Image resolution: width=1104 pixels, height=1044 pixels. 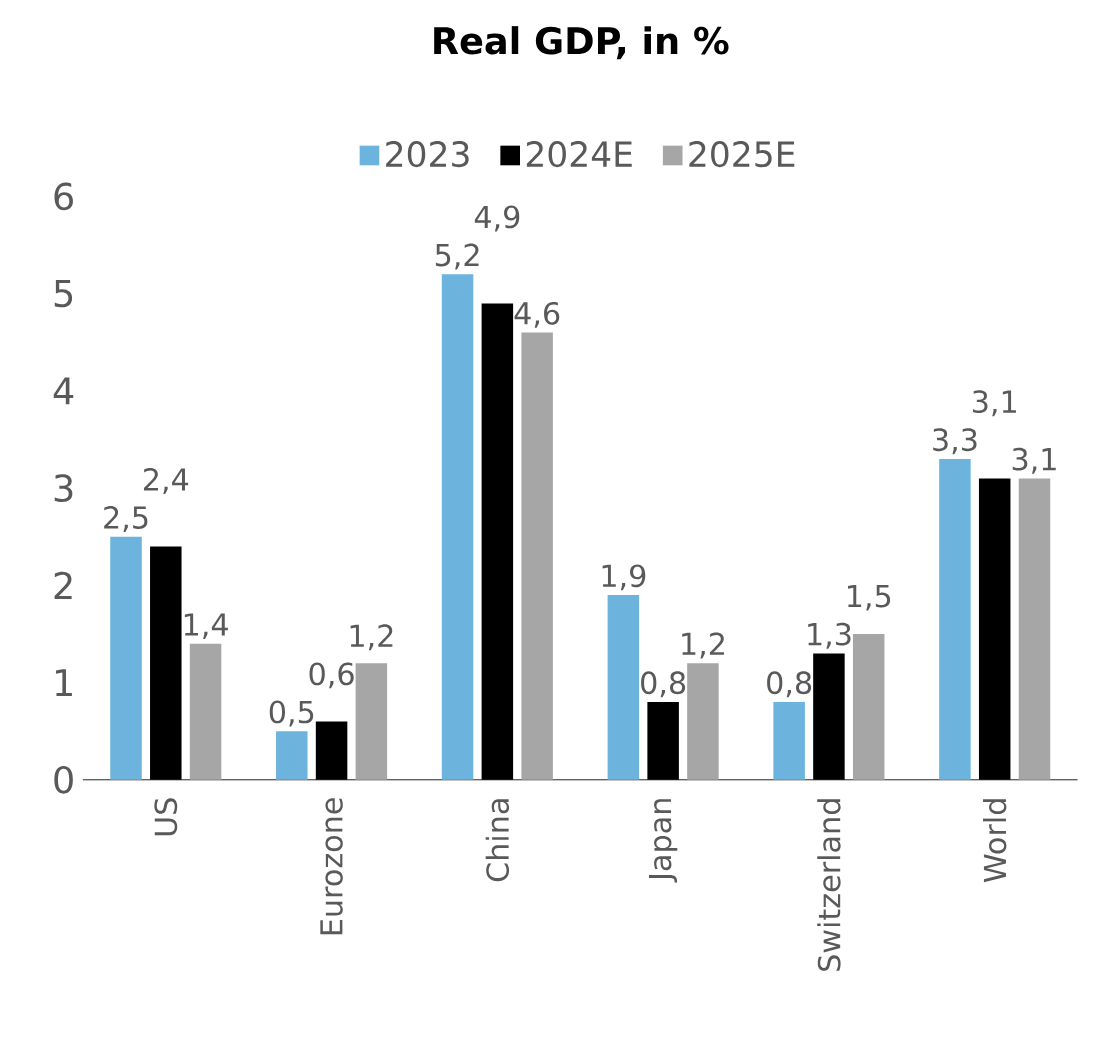 I want to click on legend-label: 2024E, so click(x=579, y=154).